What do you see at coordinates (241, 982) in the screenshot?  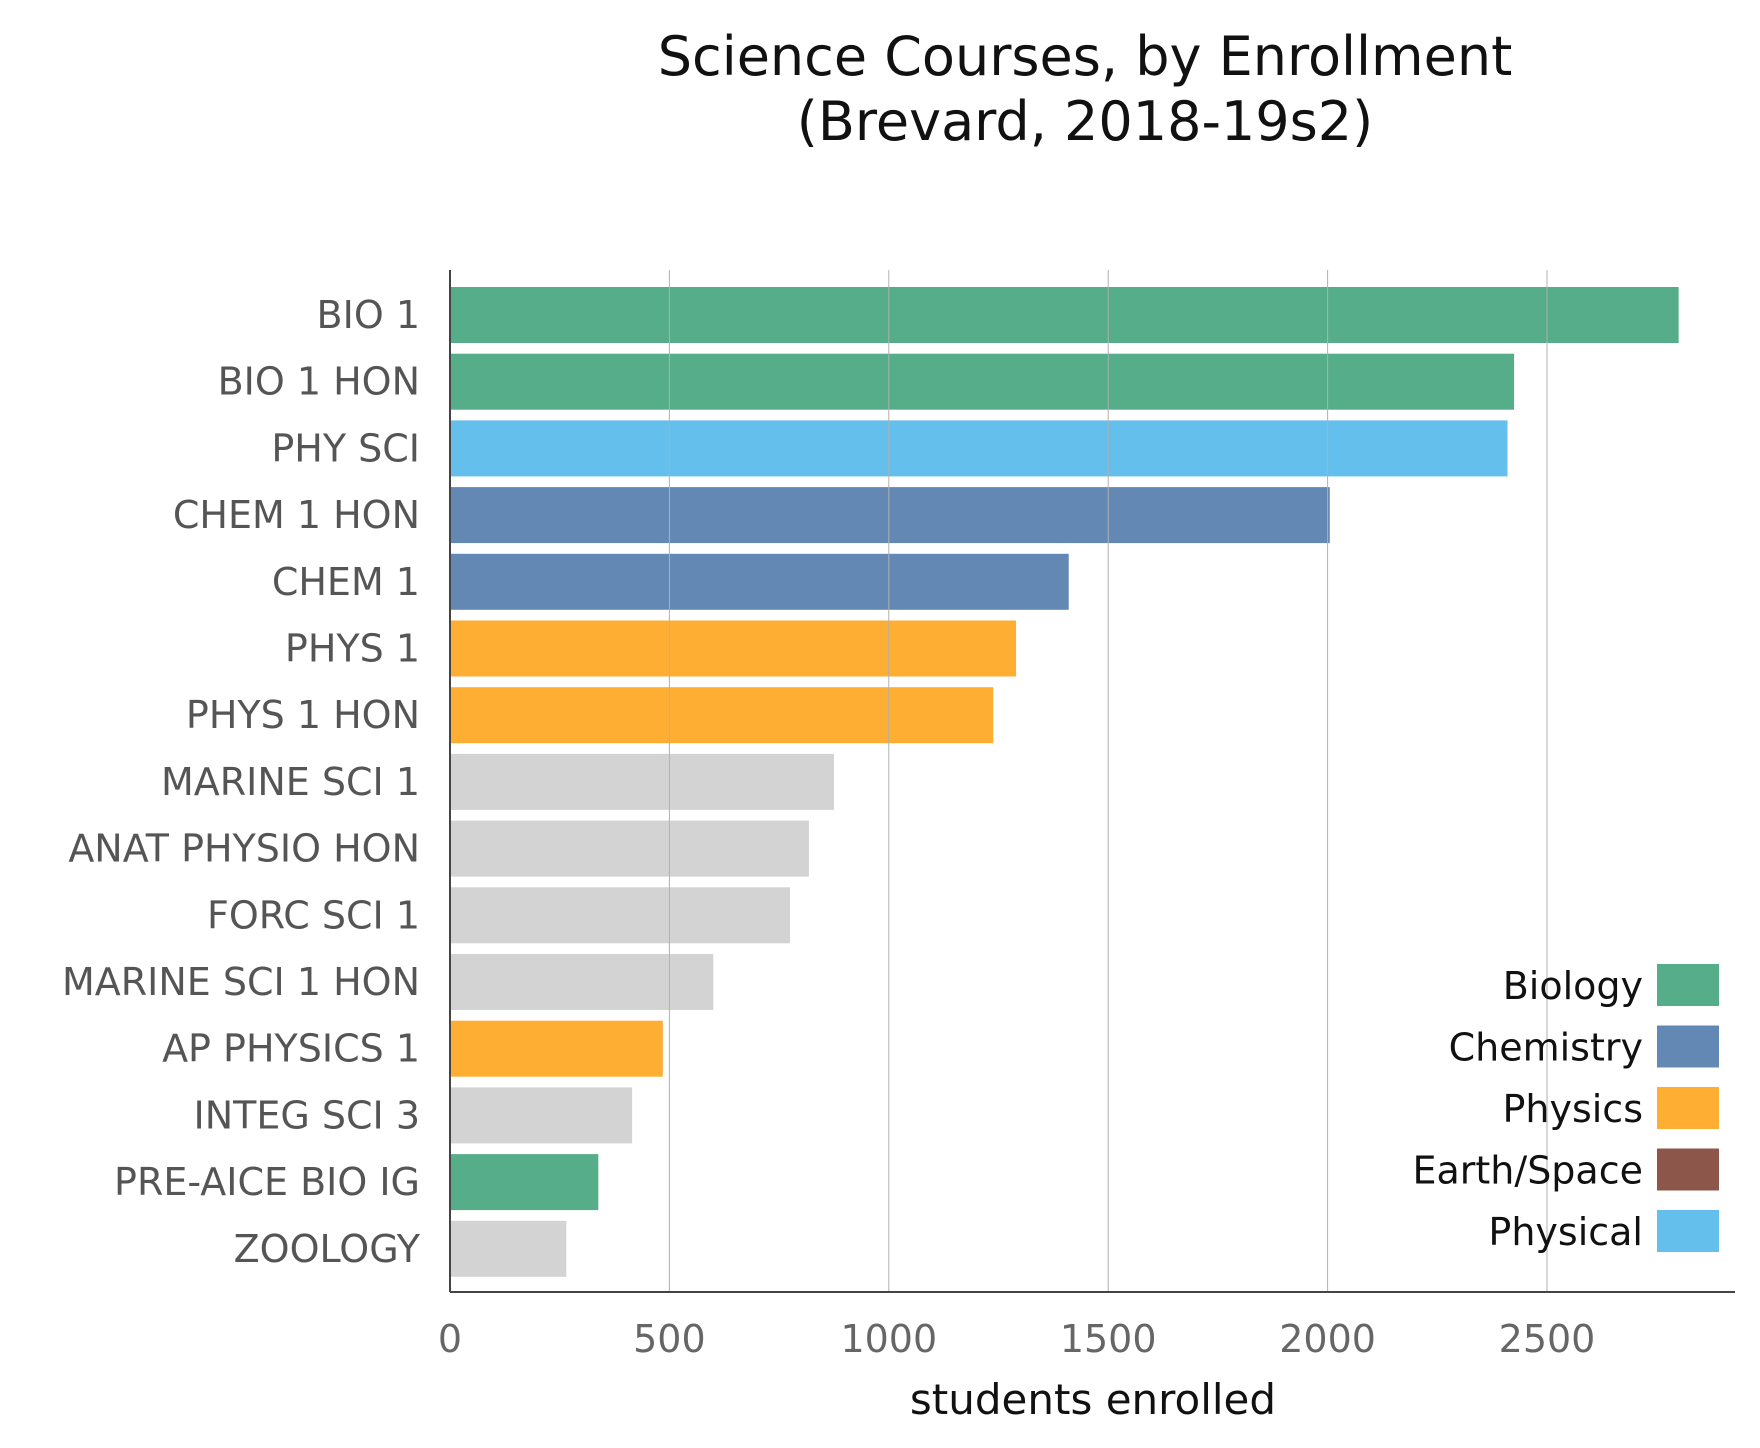 I see `y-tick-label: MARINE SCI 1 HON` at bounding box center [241, 982].